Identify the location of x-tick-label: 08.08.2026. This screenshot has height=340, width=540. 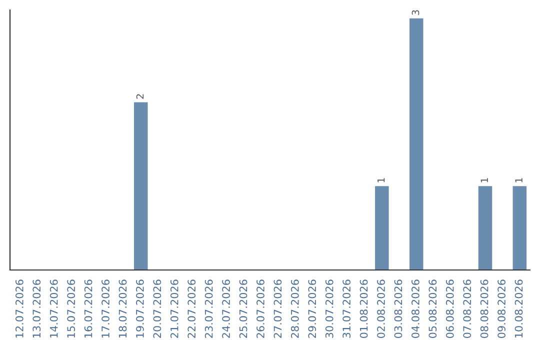
(484, 309).